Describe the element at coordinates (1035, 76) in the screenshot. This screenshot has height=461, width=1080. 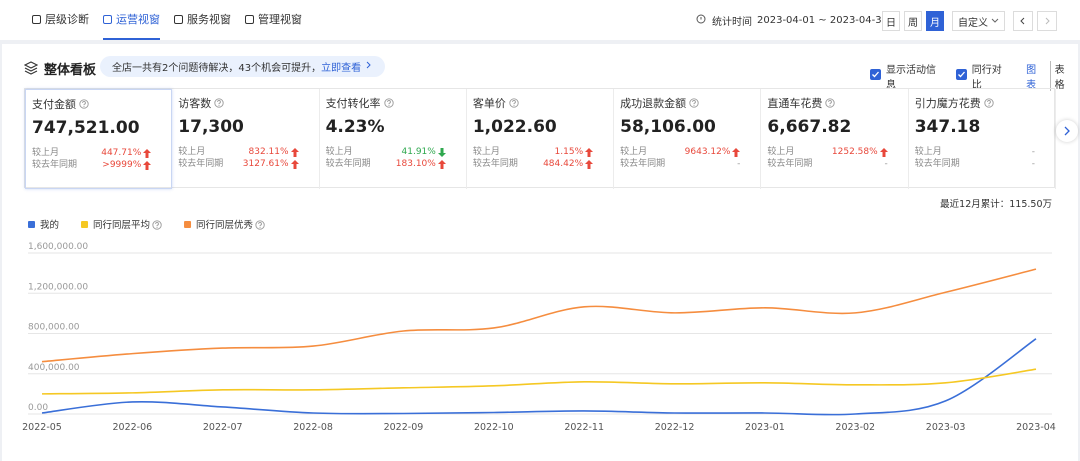
I see `view-toggle: 图表` at that location.